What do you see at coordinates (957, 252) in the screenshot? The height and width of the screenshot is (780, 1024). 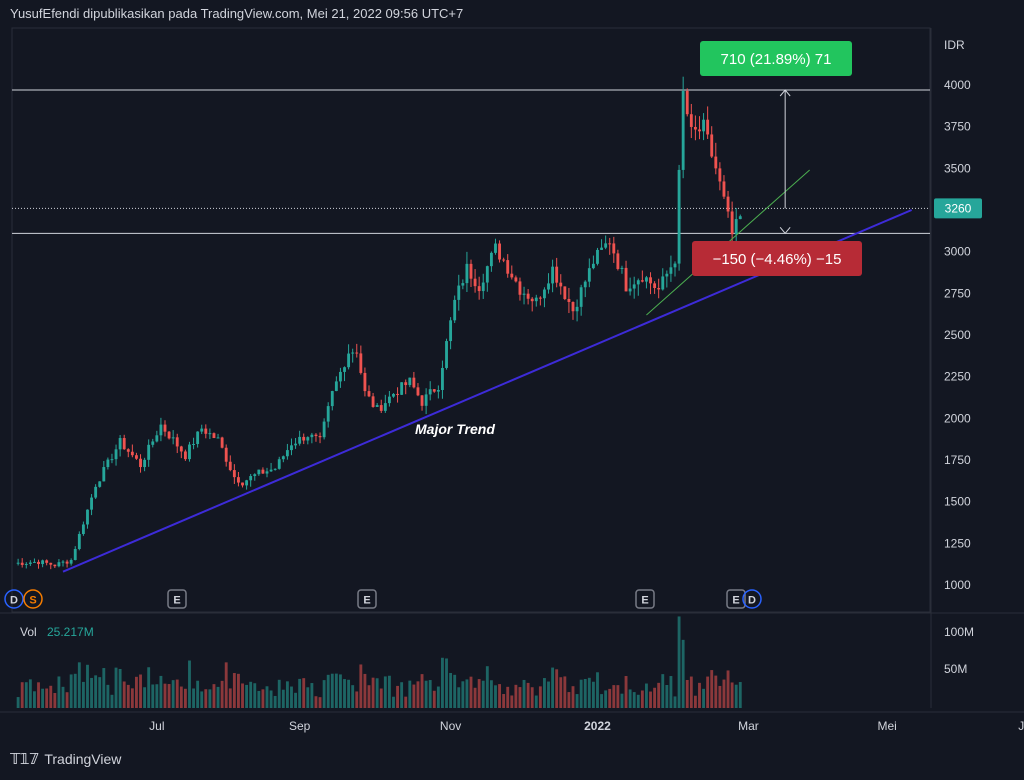 I see `price-tick-label: 3000` at bounding box center [957, 252].